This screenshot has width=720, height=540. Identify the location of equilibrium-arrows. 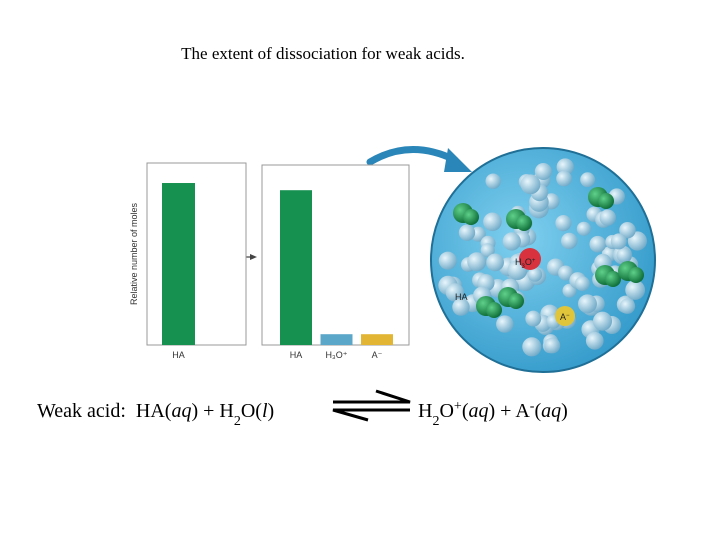
(371, 405).